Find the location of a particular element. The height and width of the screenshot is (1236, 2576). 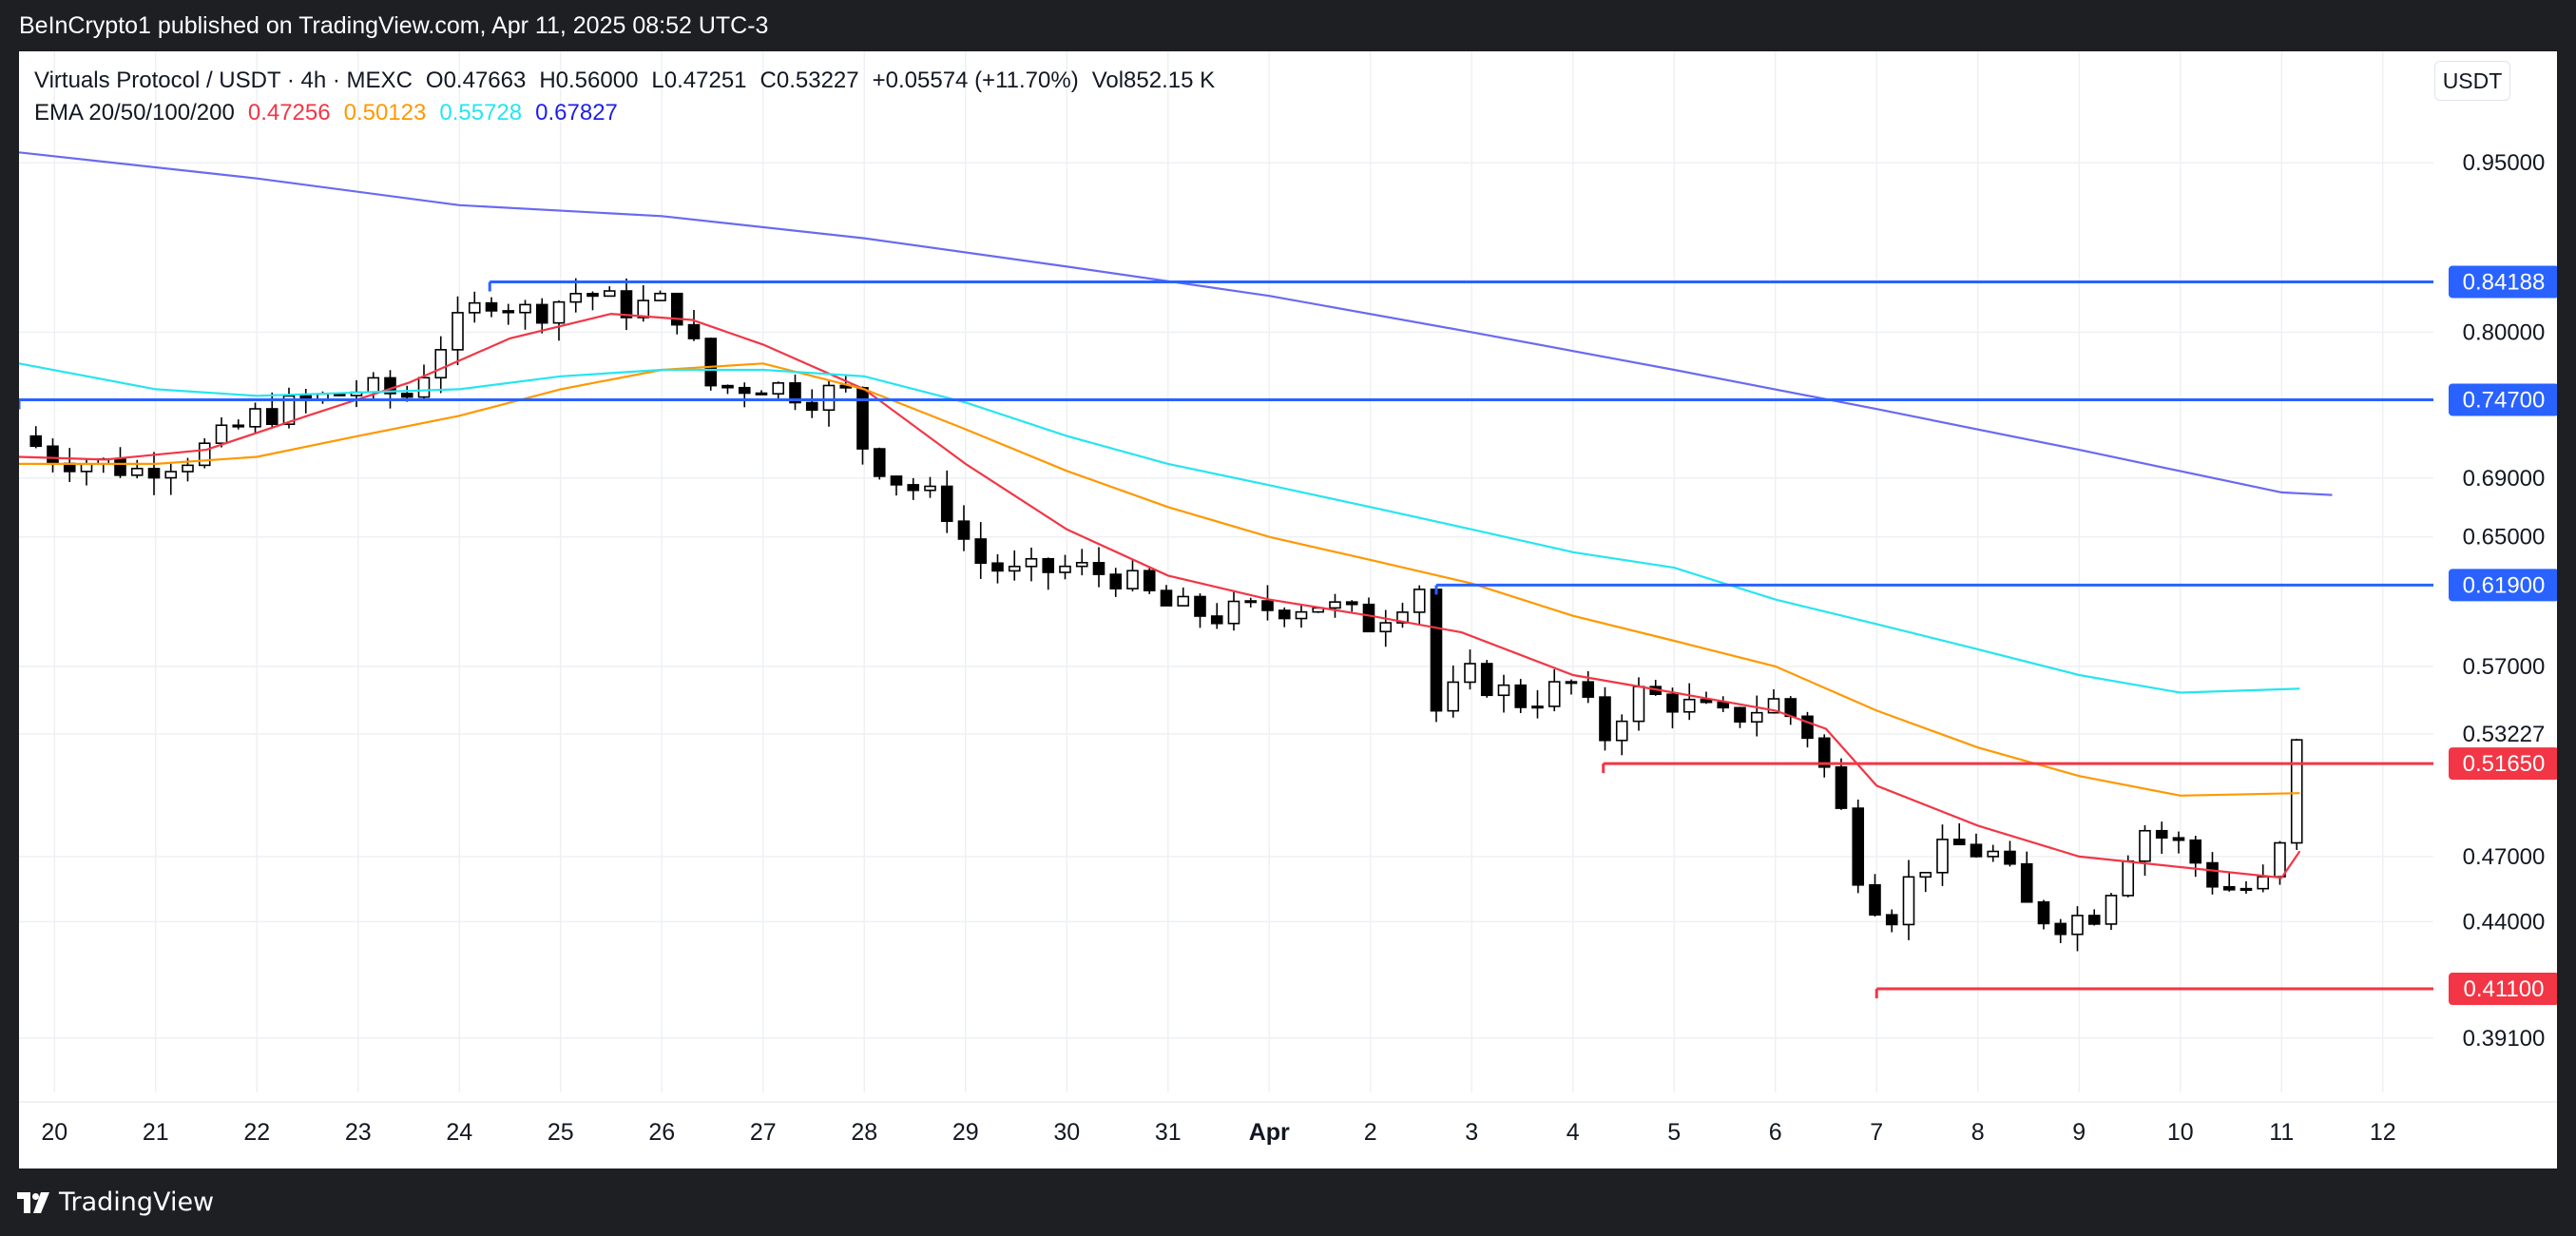

symbol-title: Virtuals Protocol / USDT · 4h · MEXC is located at coordinates (223, 81).